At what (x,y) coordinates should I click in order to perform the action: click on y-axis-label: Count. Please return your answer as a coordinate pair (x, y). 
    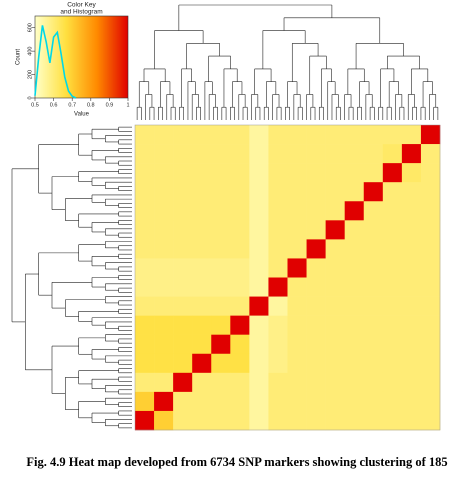
    Looking at the image, I should click on (19, 57).